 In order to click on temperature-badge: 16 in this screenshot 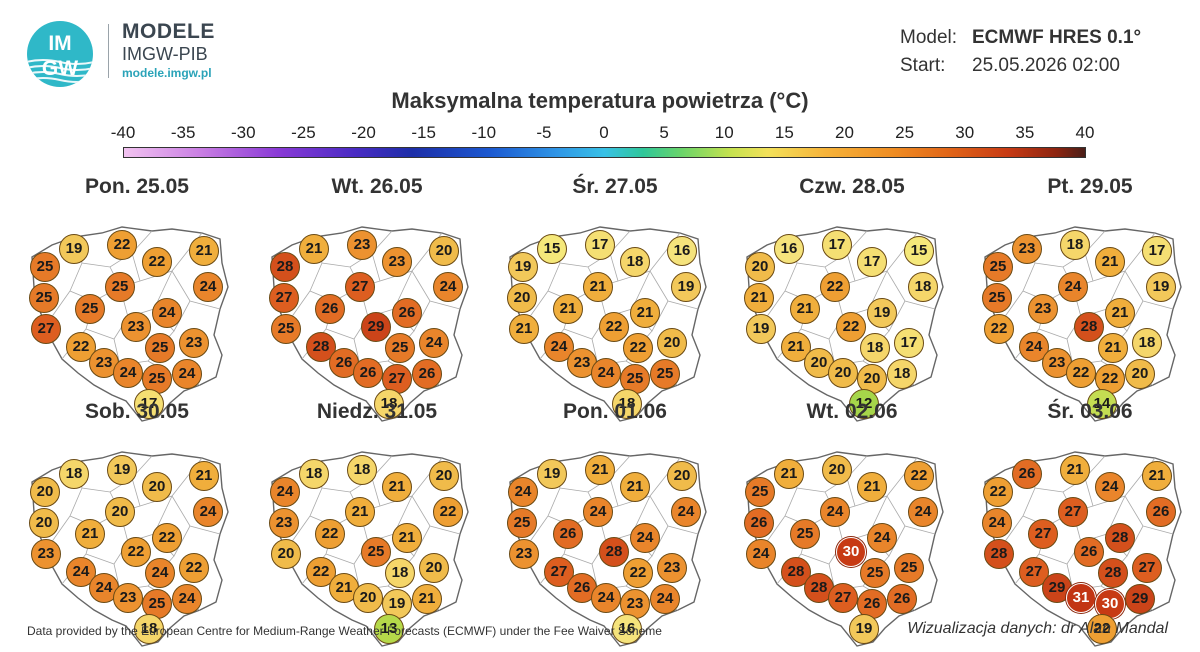, I will do `click(627, 629)`.